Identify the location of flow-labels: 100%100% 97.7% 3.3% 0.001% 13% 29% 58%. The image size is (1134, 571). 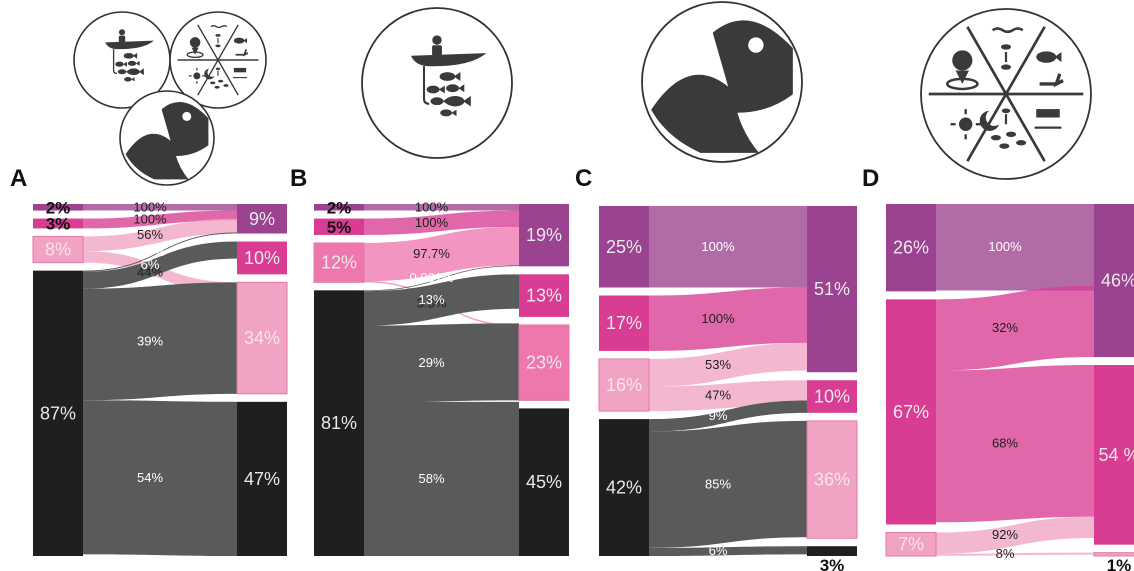
(431, 342).